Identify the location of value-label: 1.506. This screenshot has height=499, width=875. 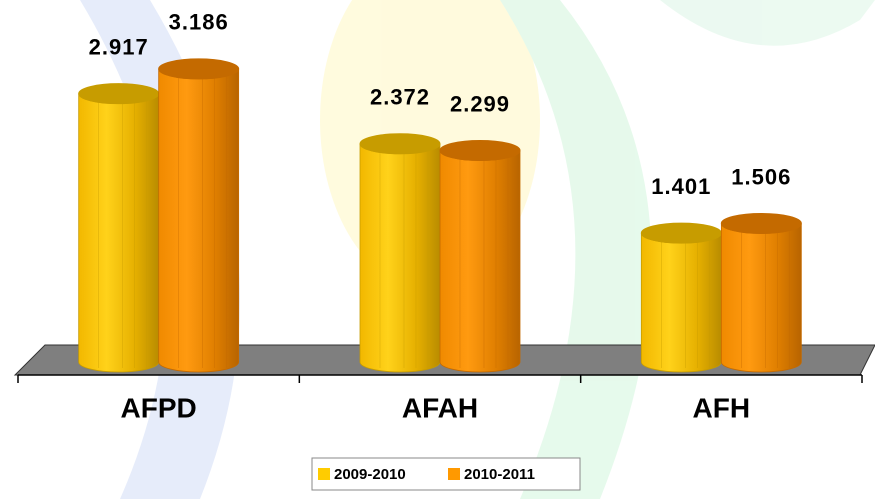
(761, 176).